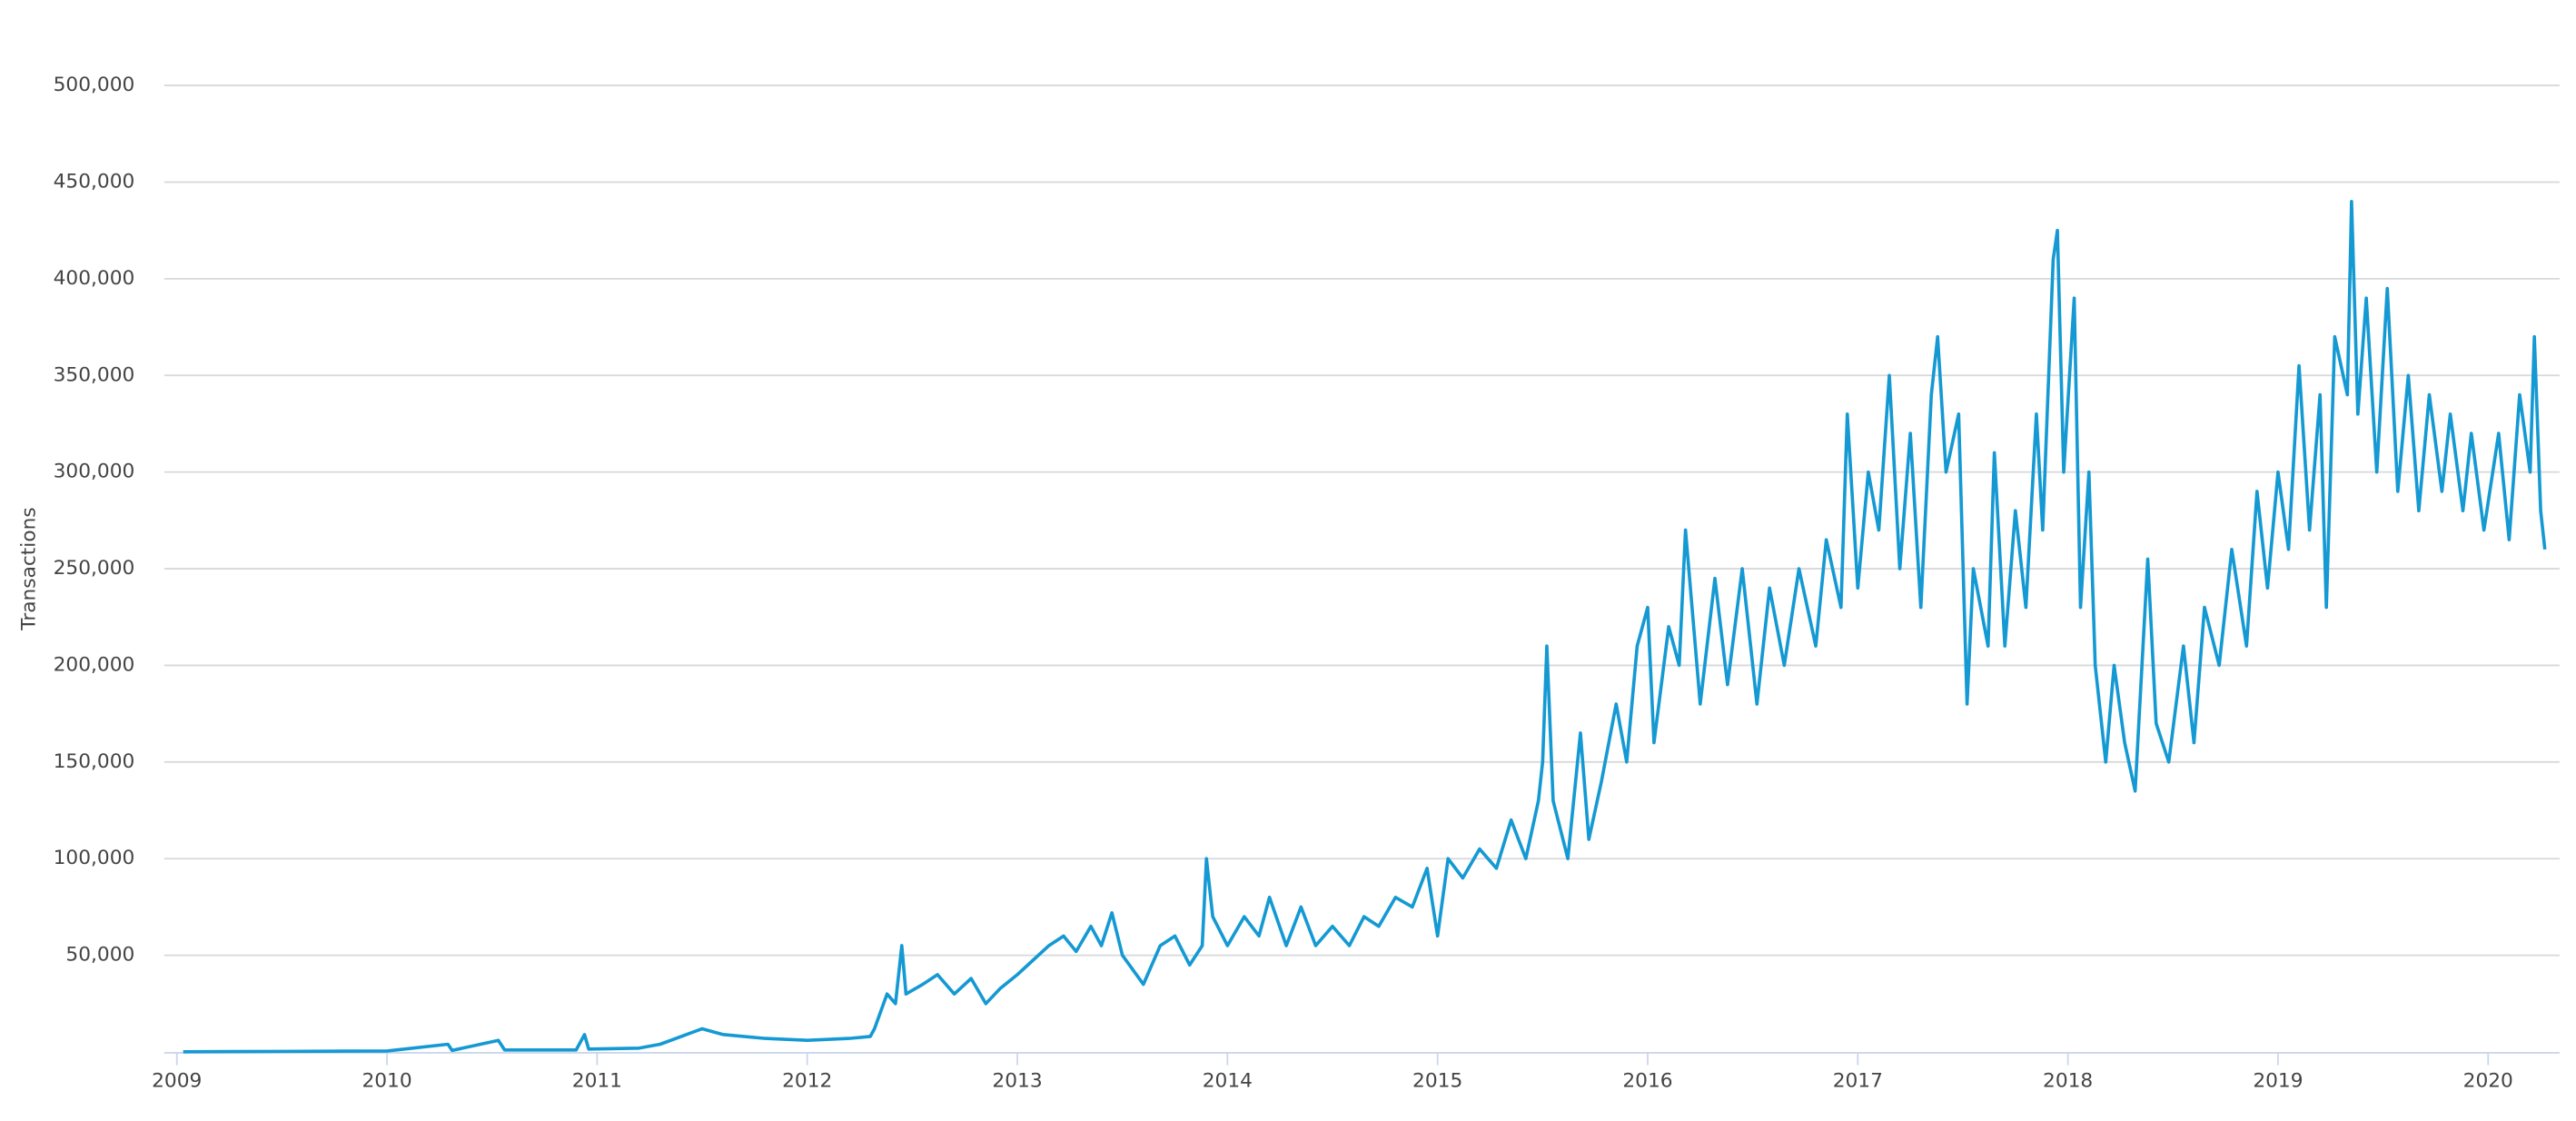  What do you see at coordinates (94, 858) in the screenshot?
I see `y-tick-label: 100,000` at bounding box center [94, 858].